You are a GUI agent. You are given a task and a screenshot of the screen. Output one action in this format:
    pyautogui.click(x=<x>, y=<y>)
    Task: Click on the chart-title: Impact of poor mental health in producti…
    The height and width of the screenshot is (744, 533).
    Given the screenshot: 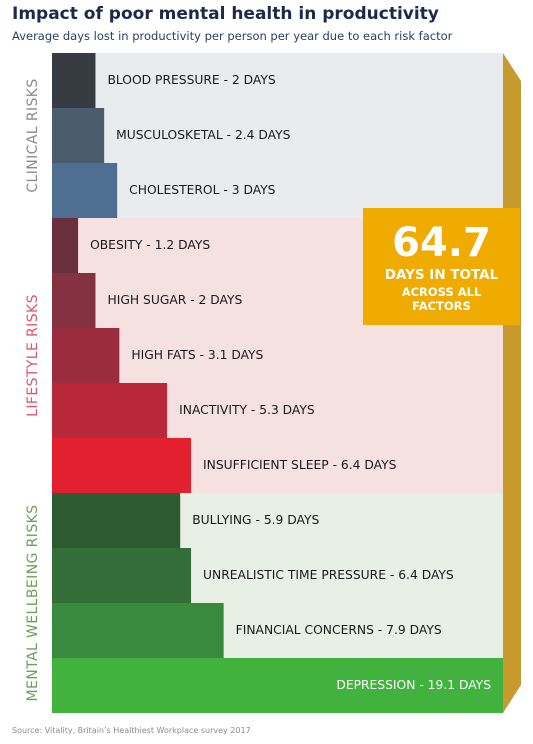 What is the action you would take?
    pyautogui.click(x=225, y=14)
    